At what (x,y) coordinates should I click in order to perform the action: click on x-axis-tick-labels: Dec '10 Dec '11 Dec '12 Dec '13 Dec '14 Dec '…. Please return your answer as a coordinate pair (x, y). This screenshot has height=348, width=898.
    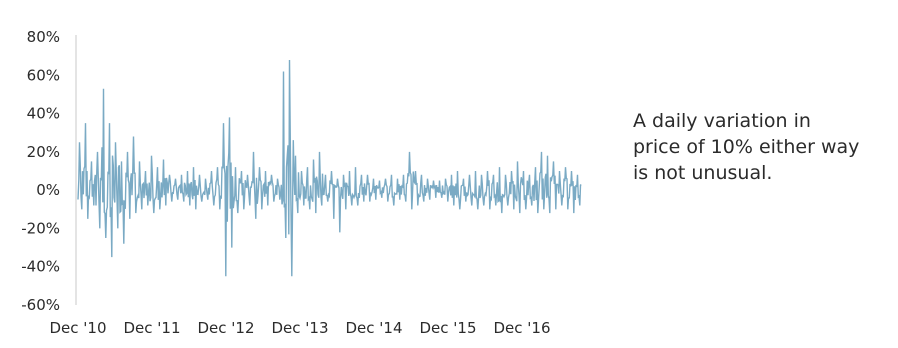
    Looking at the image, I should click on (299, 328).